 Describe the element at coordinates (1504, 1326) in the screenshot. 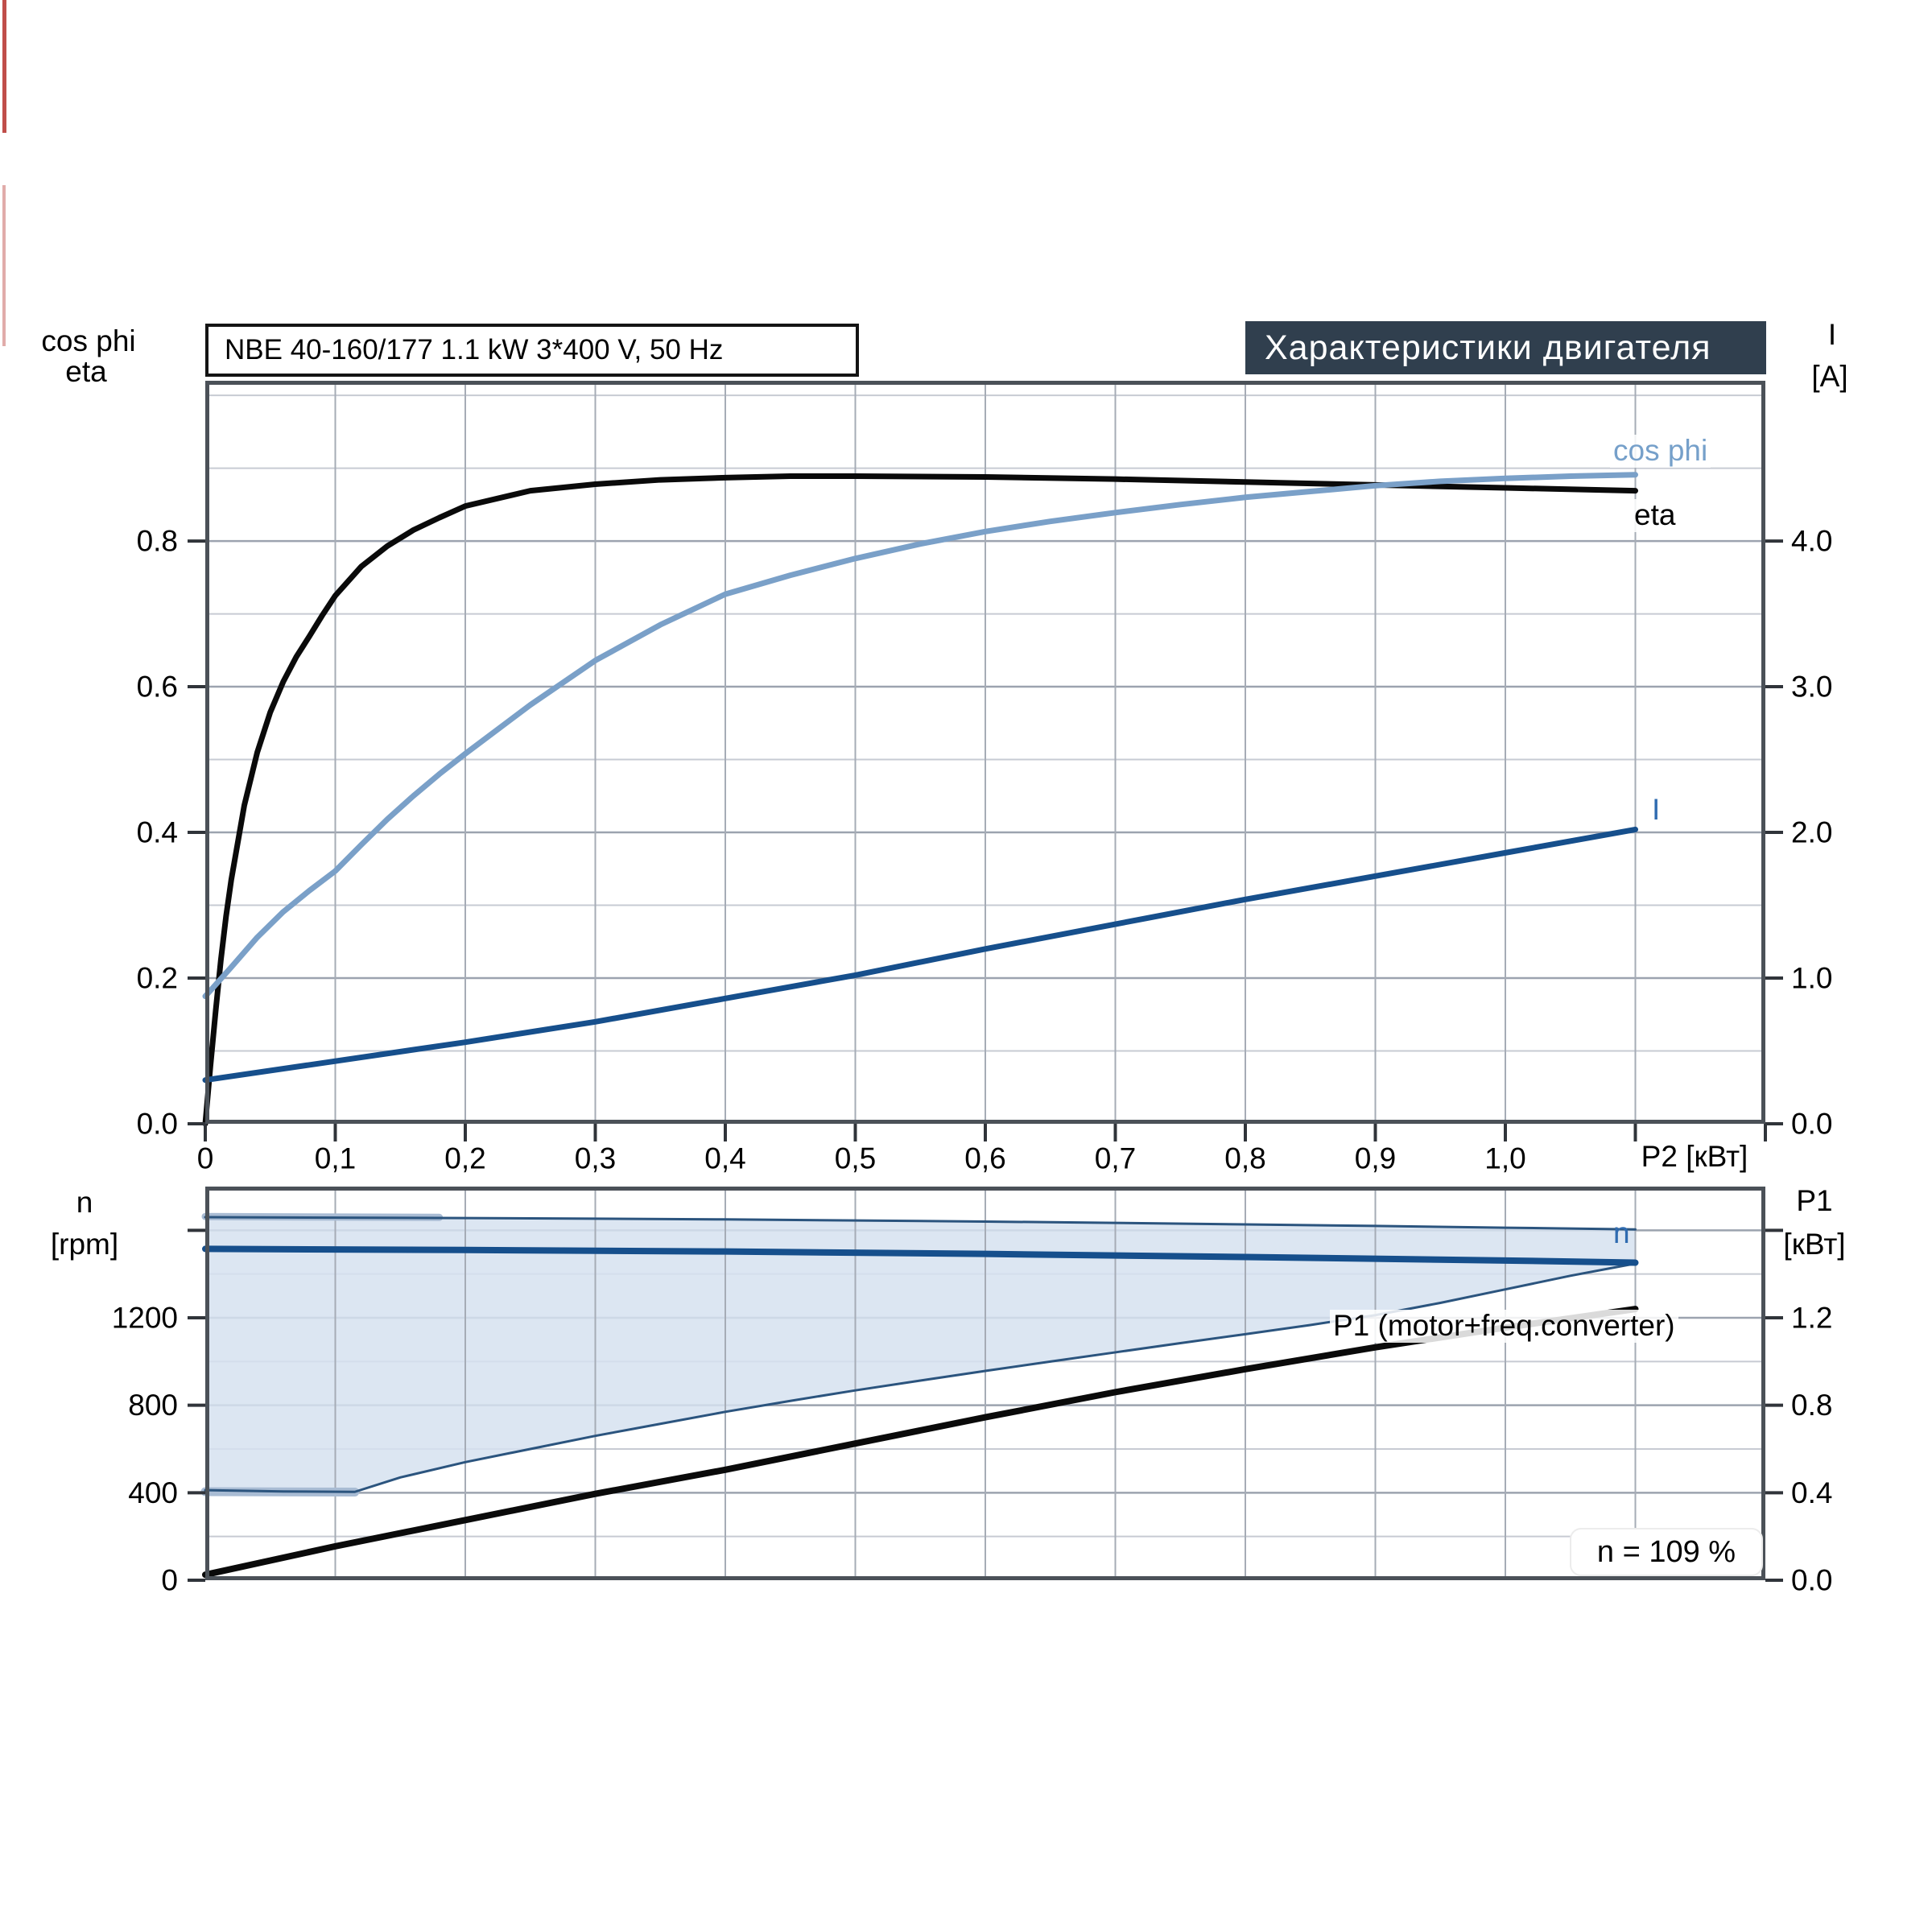

I see `p1-curve-label: P1 (motor+freq.converter)` at that location.